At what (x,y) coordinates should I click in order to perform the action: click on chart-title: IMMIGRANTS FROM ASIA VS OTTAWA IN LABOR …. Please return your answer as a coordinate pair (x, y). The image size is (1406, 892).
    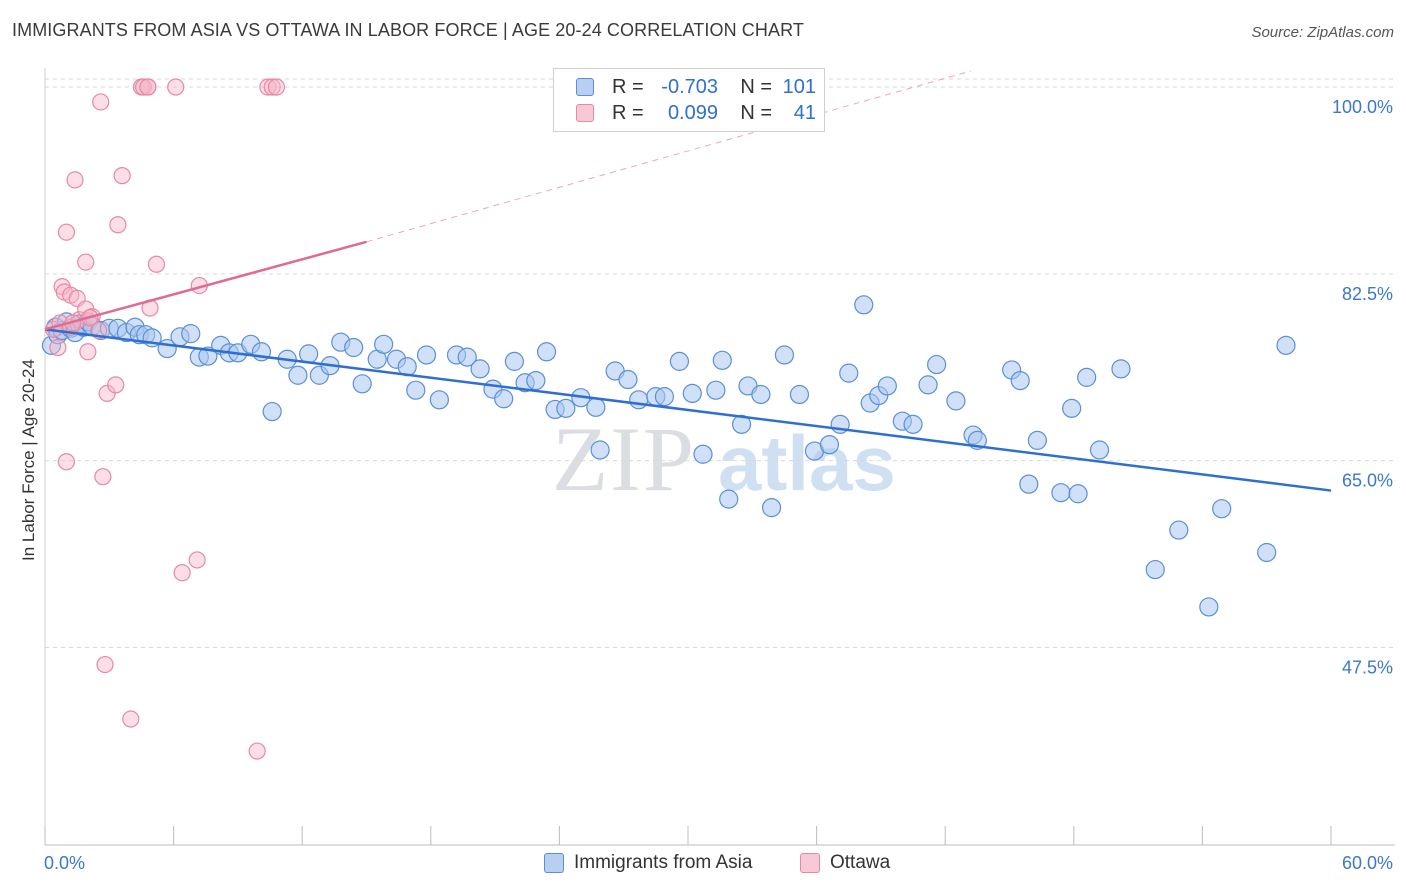
    Looking at the image, I should click on (408, 30).